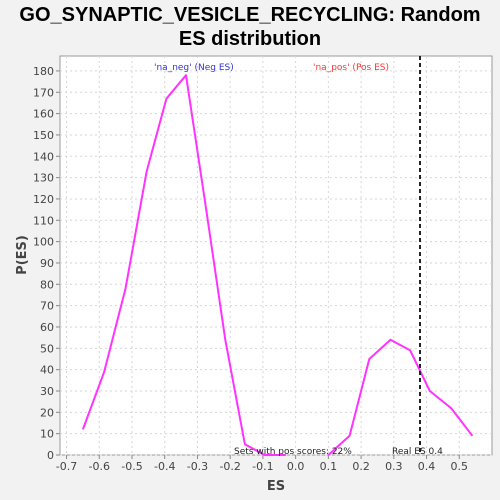 Image resolution: width=500 pixels, height=500 pixels. I want to click on y-tick-label: 150, so click(43, 135).